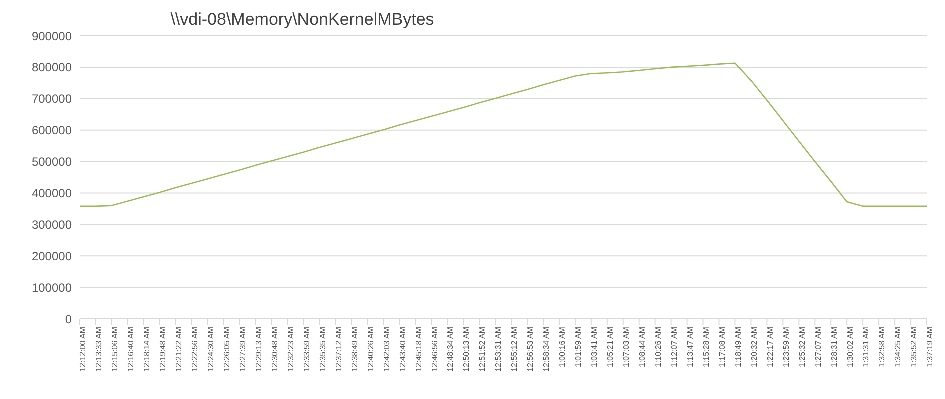 The image size is (945, 399). I want to click on y-tick-label: 100000, so click(52, 287).